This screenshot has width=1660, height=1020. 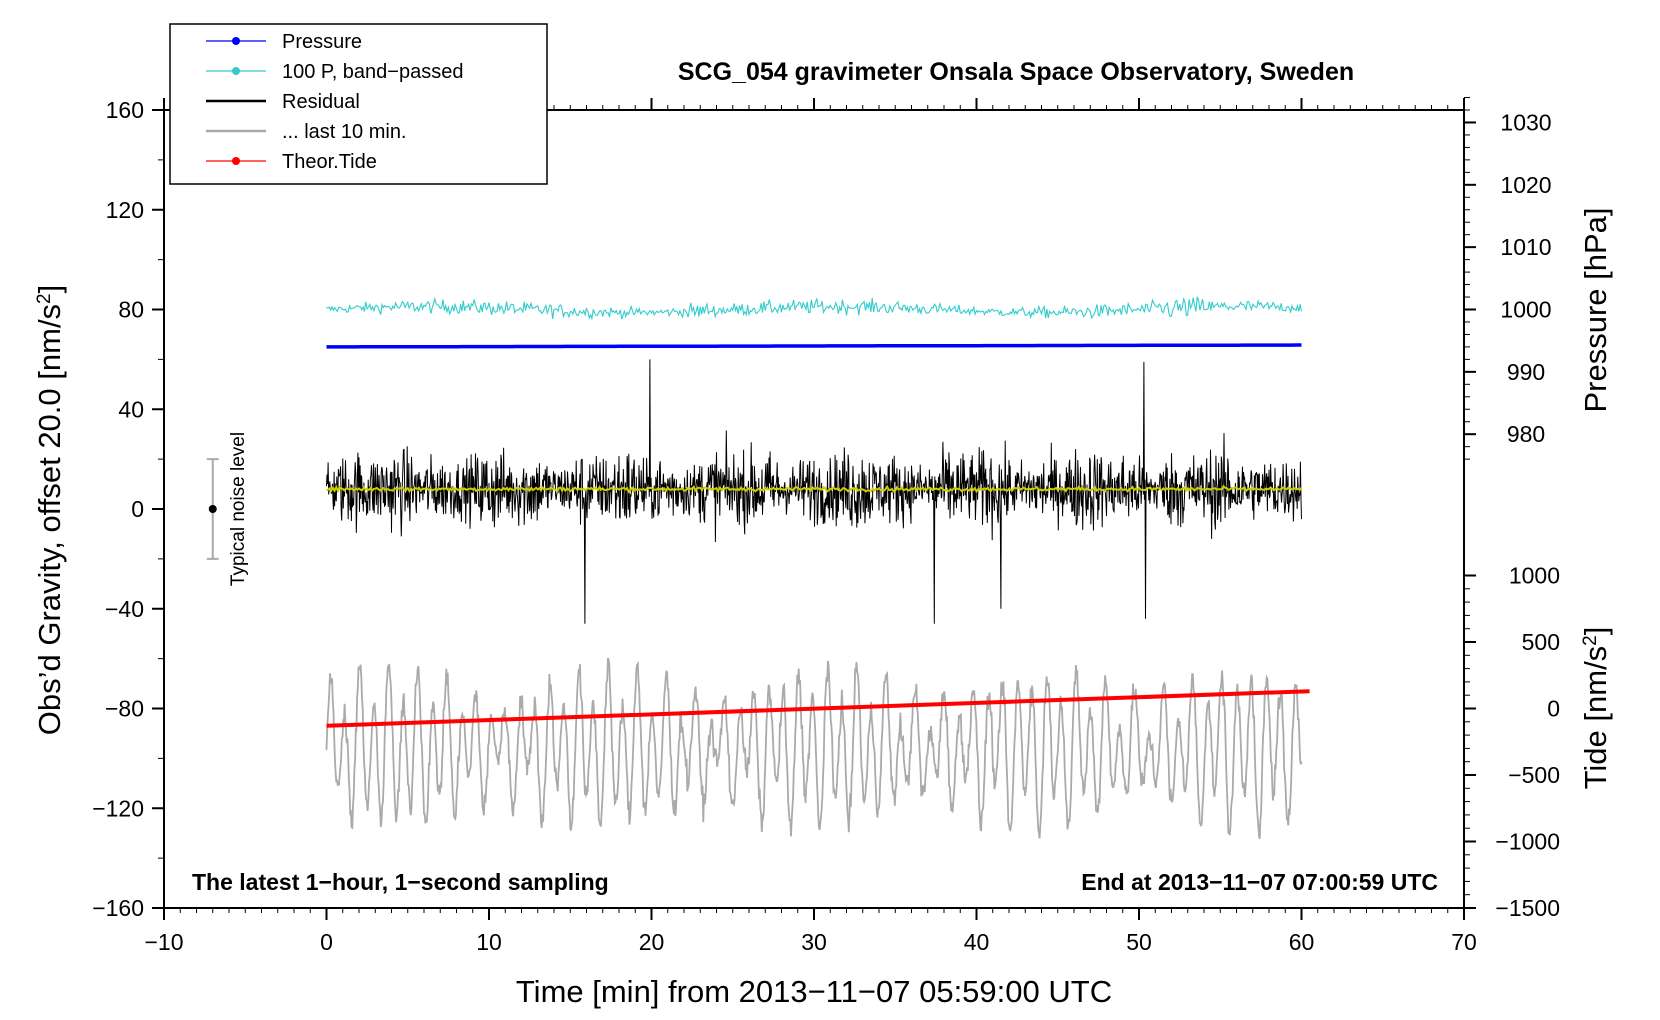 I want to click on y-tick-label: −120, so click(x=118, y=808).